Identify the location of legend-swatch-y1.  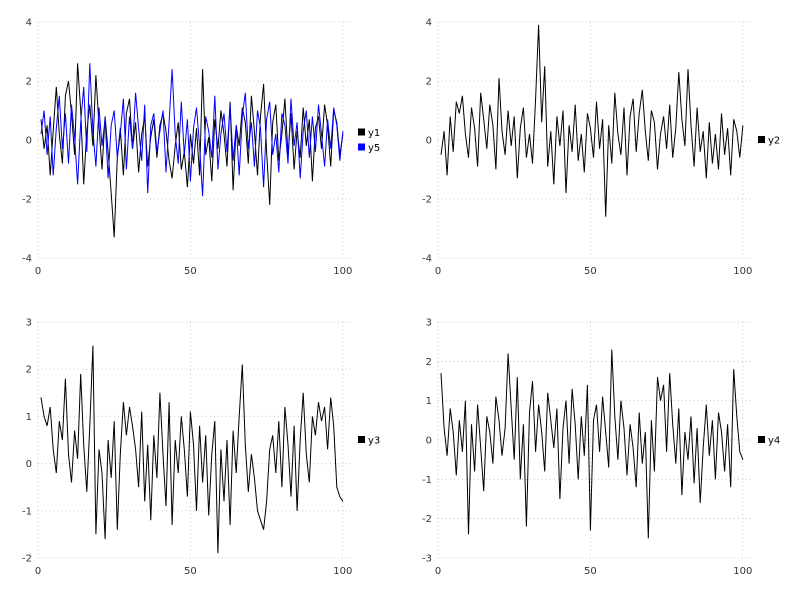
(361, 132).